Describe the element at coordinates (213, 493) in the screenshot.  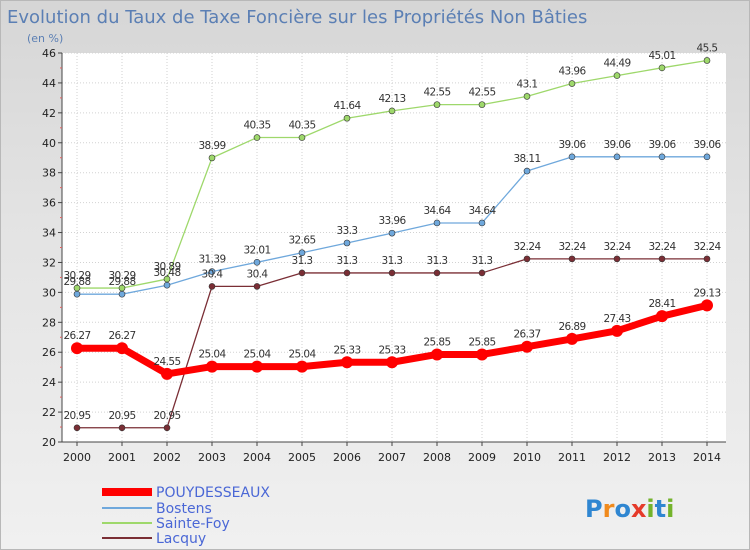
I see `legend-label: POUYDESSEAUX` at that location.